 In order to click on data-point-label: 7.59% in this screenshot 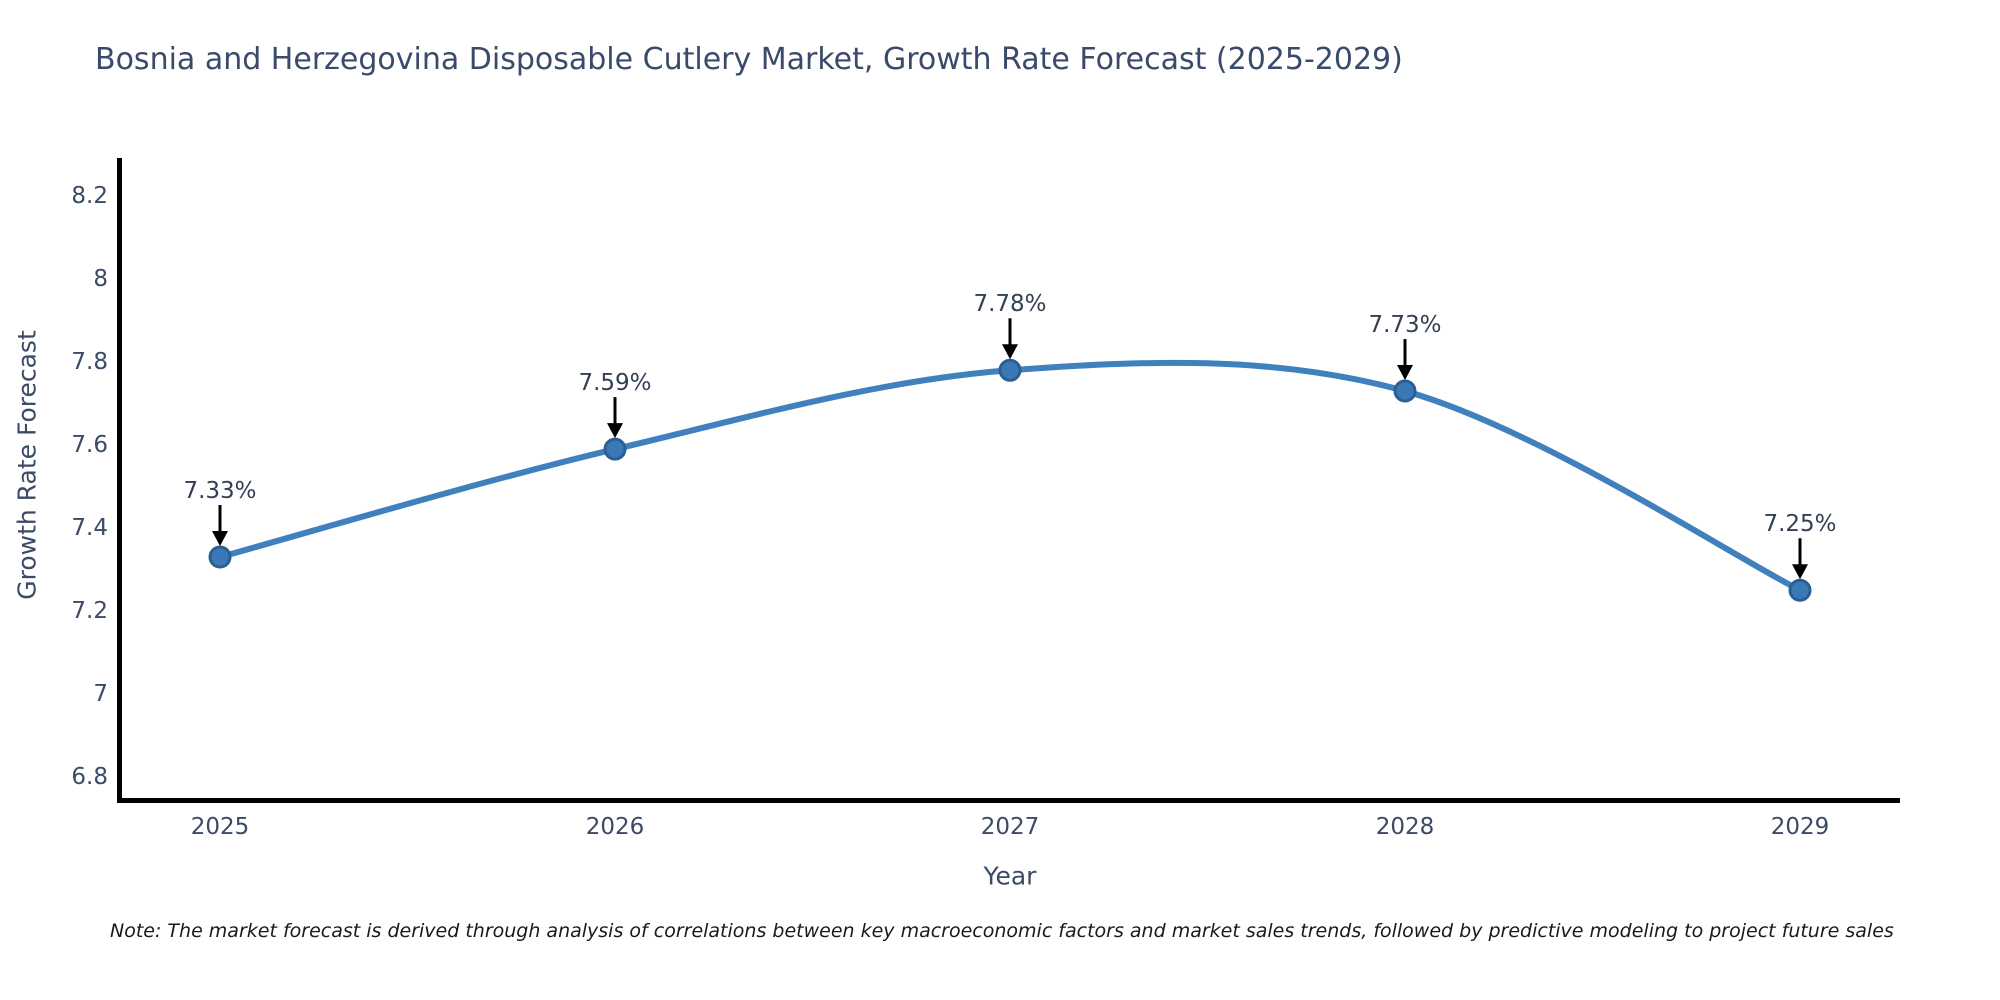, I will do `click(615, 383)`.